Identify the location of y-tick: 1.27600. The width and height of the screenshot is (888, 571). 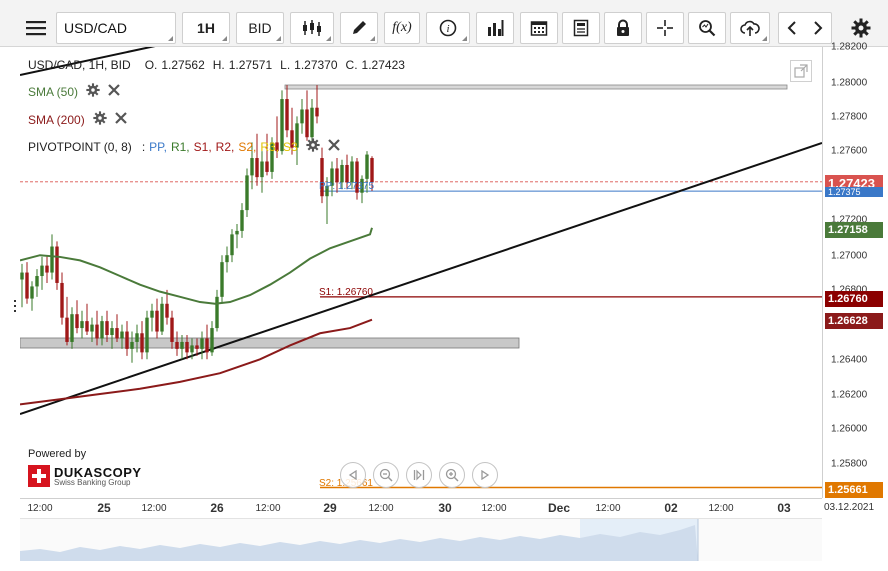
(849, 151).